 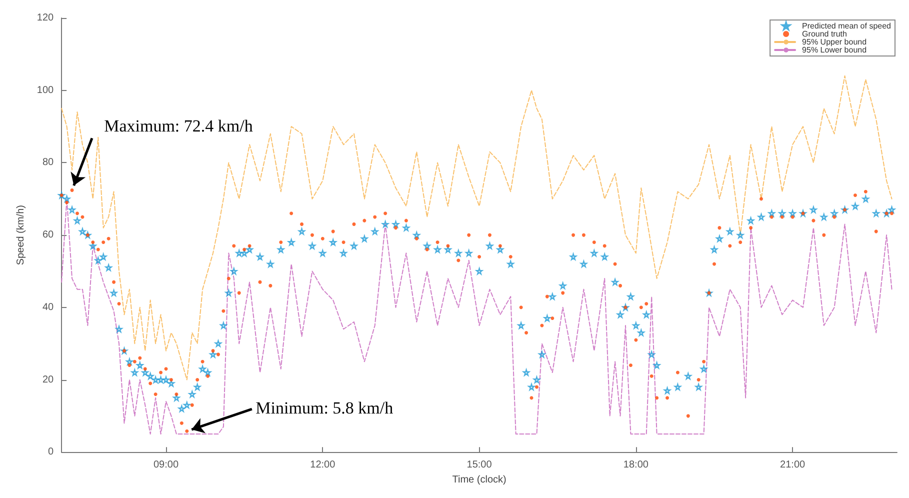 I want to click on y-axis-title: Speed (km/h), so click(x=21, y=235).